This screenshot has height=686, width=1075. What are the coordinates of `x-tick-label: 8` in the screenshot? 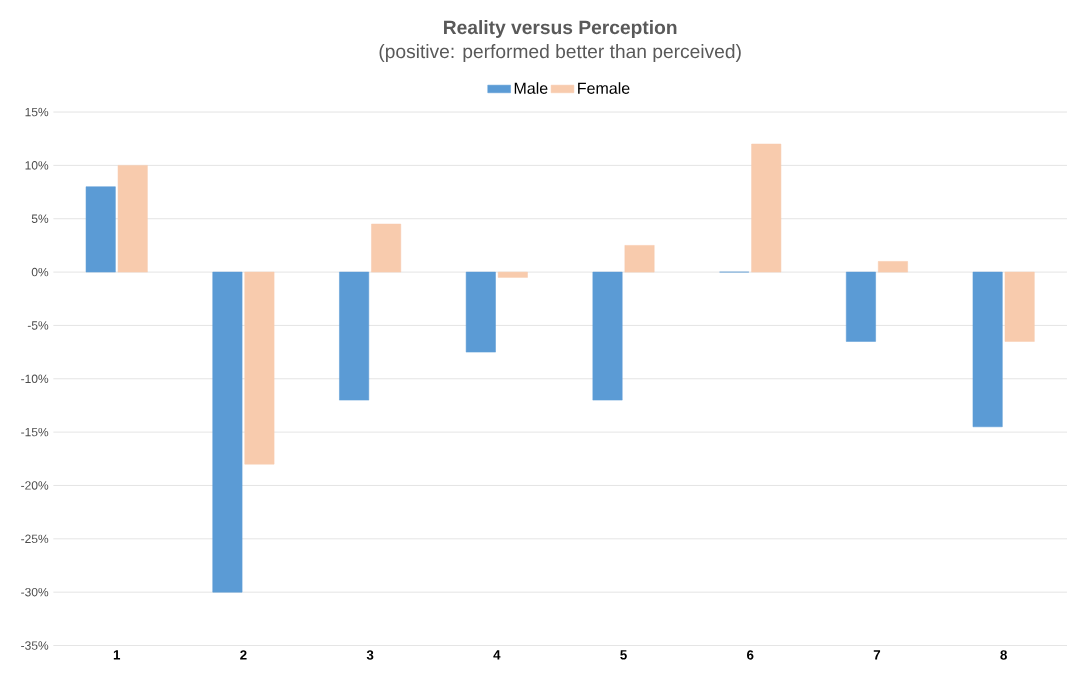 It's located at (1003, 655).